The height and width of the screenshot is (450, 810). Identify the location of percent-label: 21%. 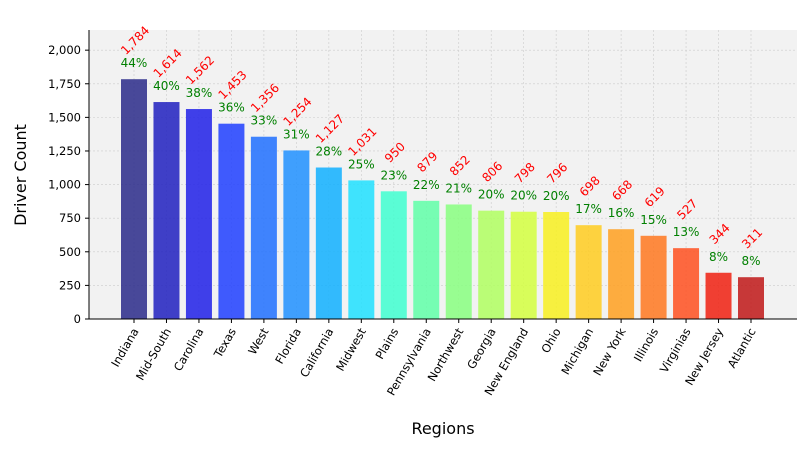
(458, 188).